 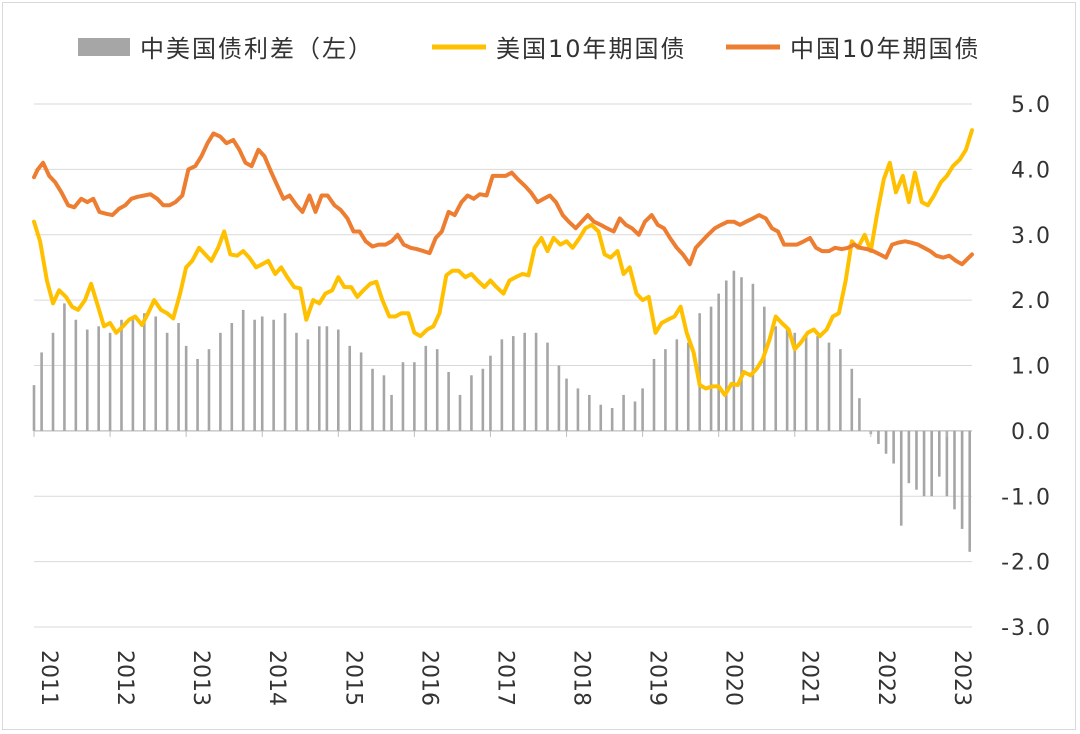 What do you see at coordinates (733, 678) in the screenshot?
I see `x-tick-label: 2020` at bounding box center [733, 678].